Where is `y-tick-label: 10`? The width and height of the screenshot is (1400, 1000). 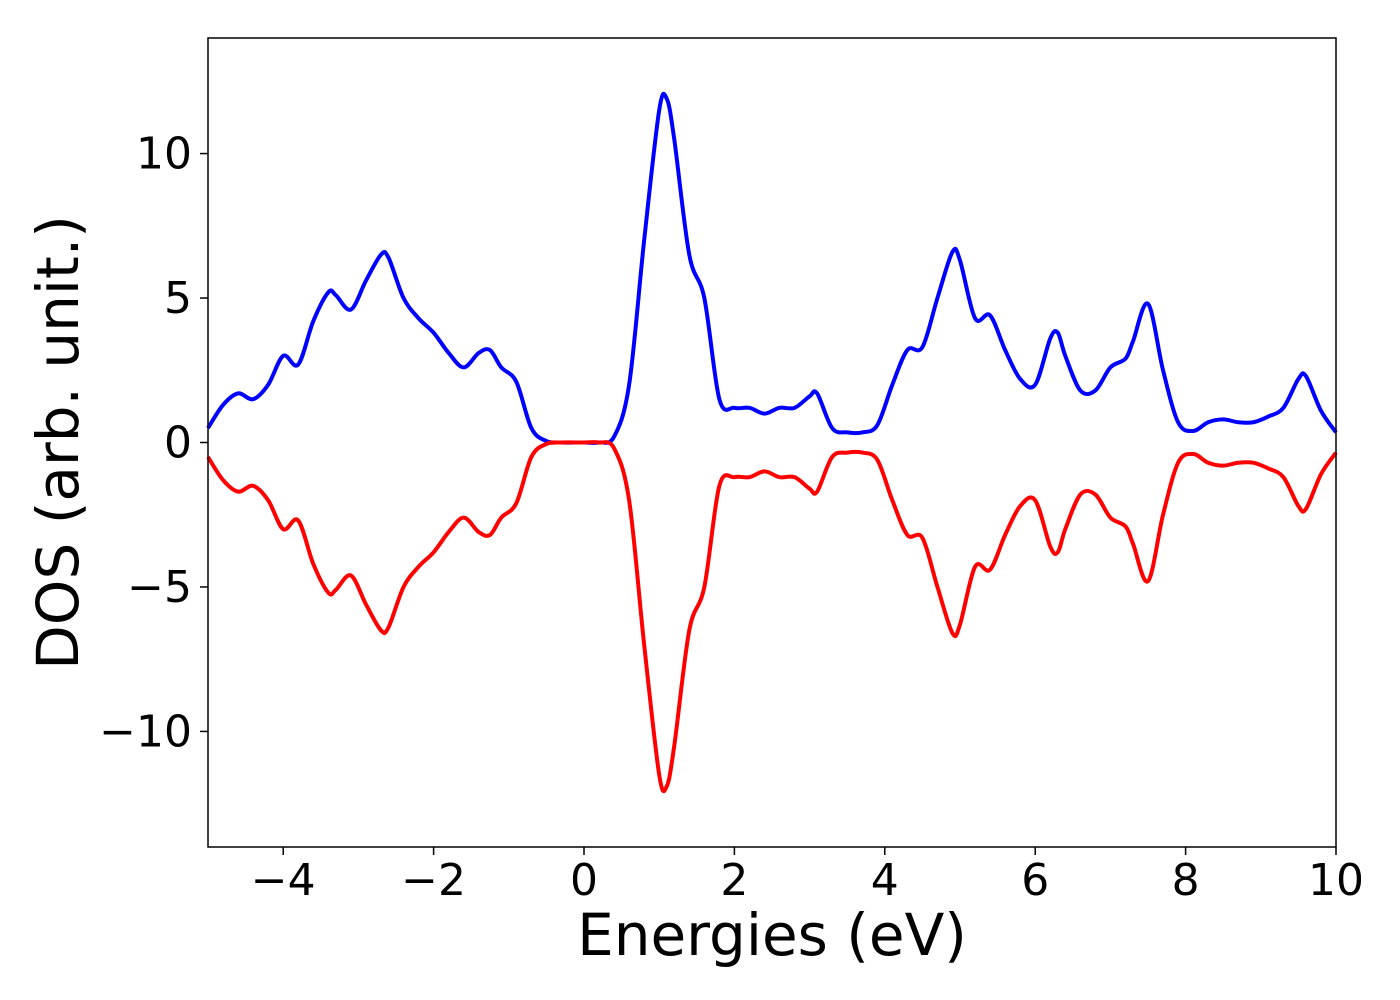 y-tick-label: 10 is located at coordinates (164, 154).